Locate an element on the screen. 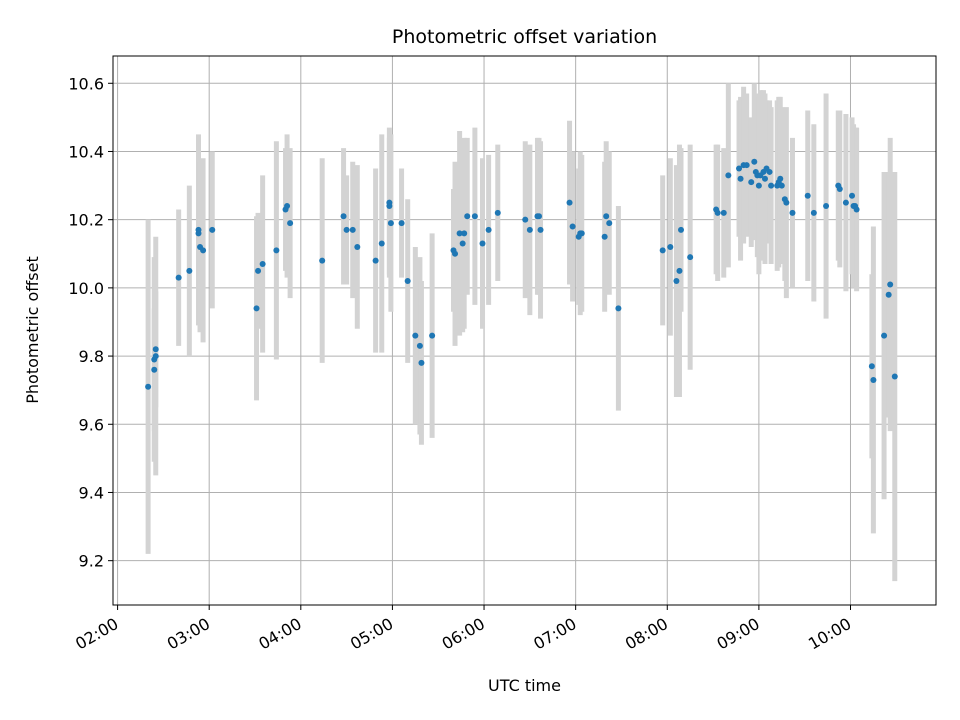  y-tick-label: 9.6 is located at coordinates (91, 424).